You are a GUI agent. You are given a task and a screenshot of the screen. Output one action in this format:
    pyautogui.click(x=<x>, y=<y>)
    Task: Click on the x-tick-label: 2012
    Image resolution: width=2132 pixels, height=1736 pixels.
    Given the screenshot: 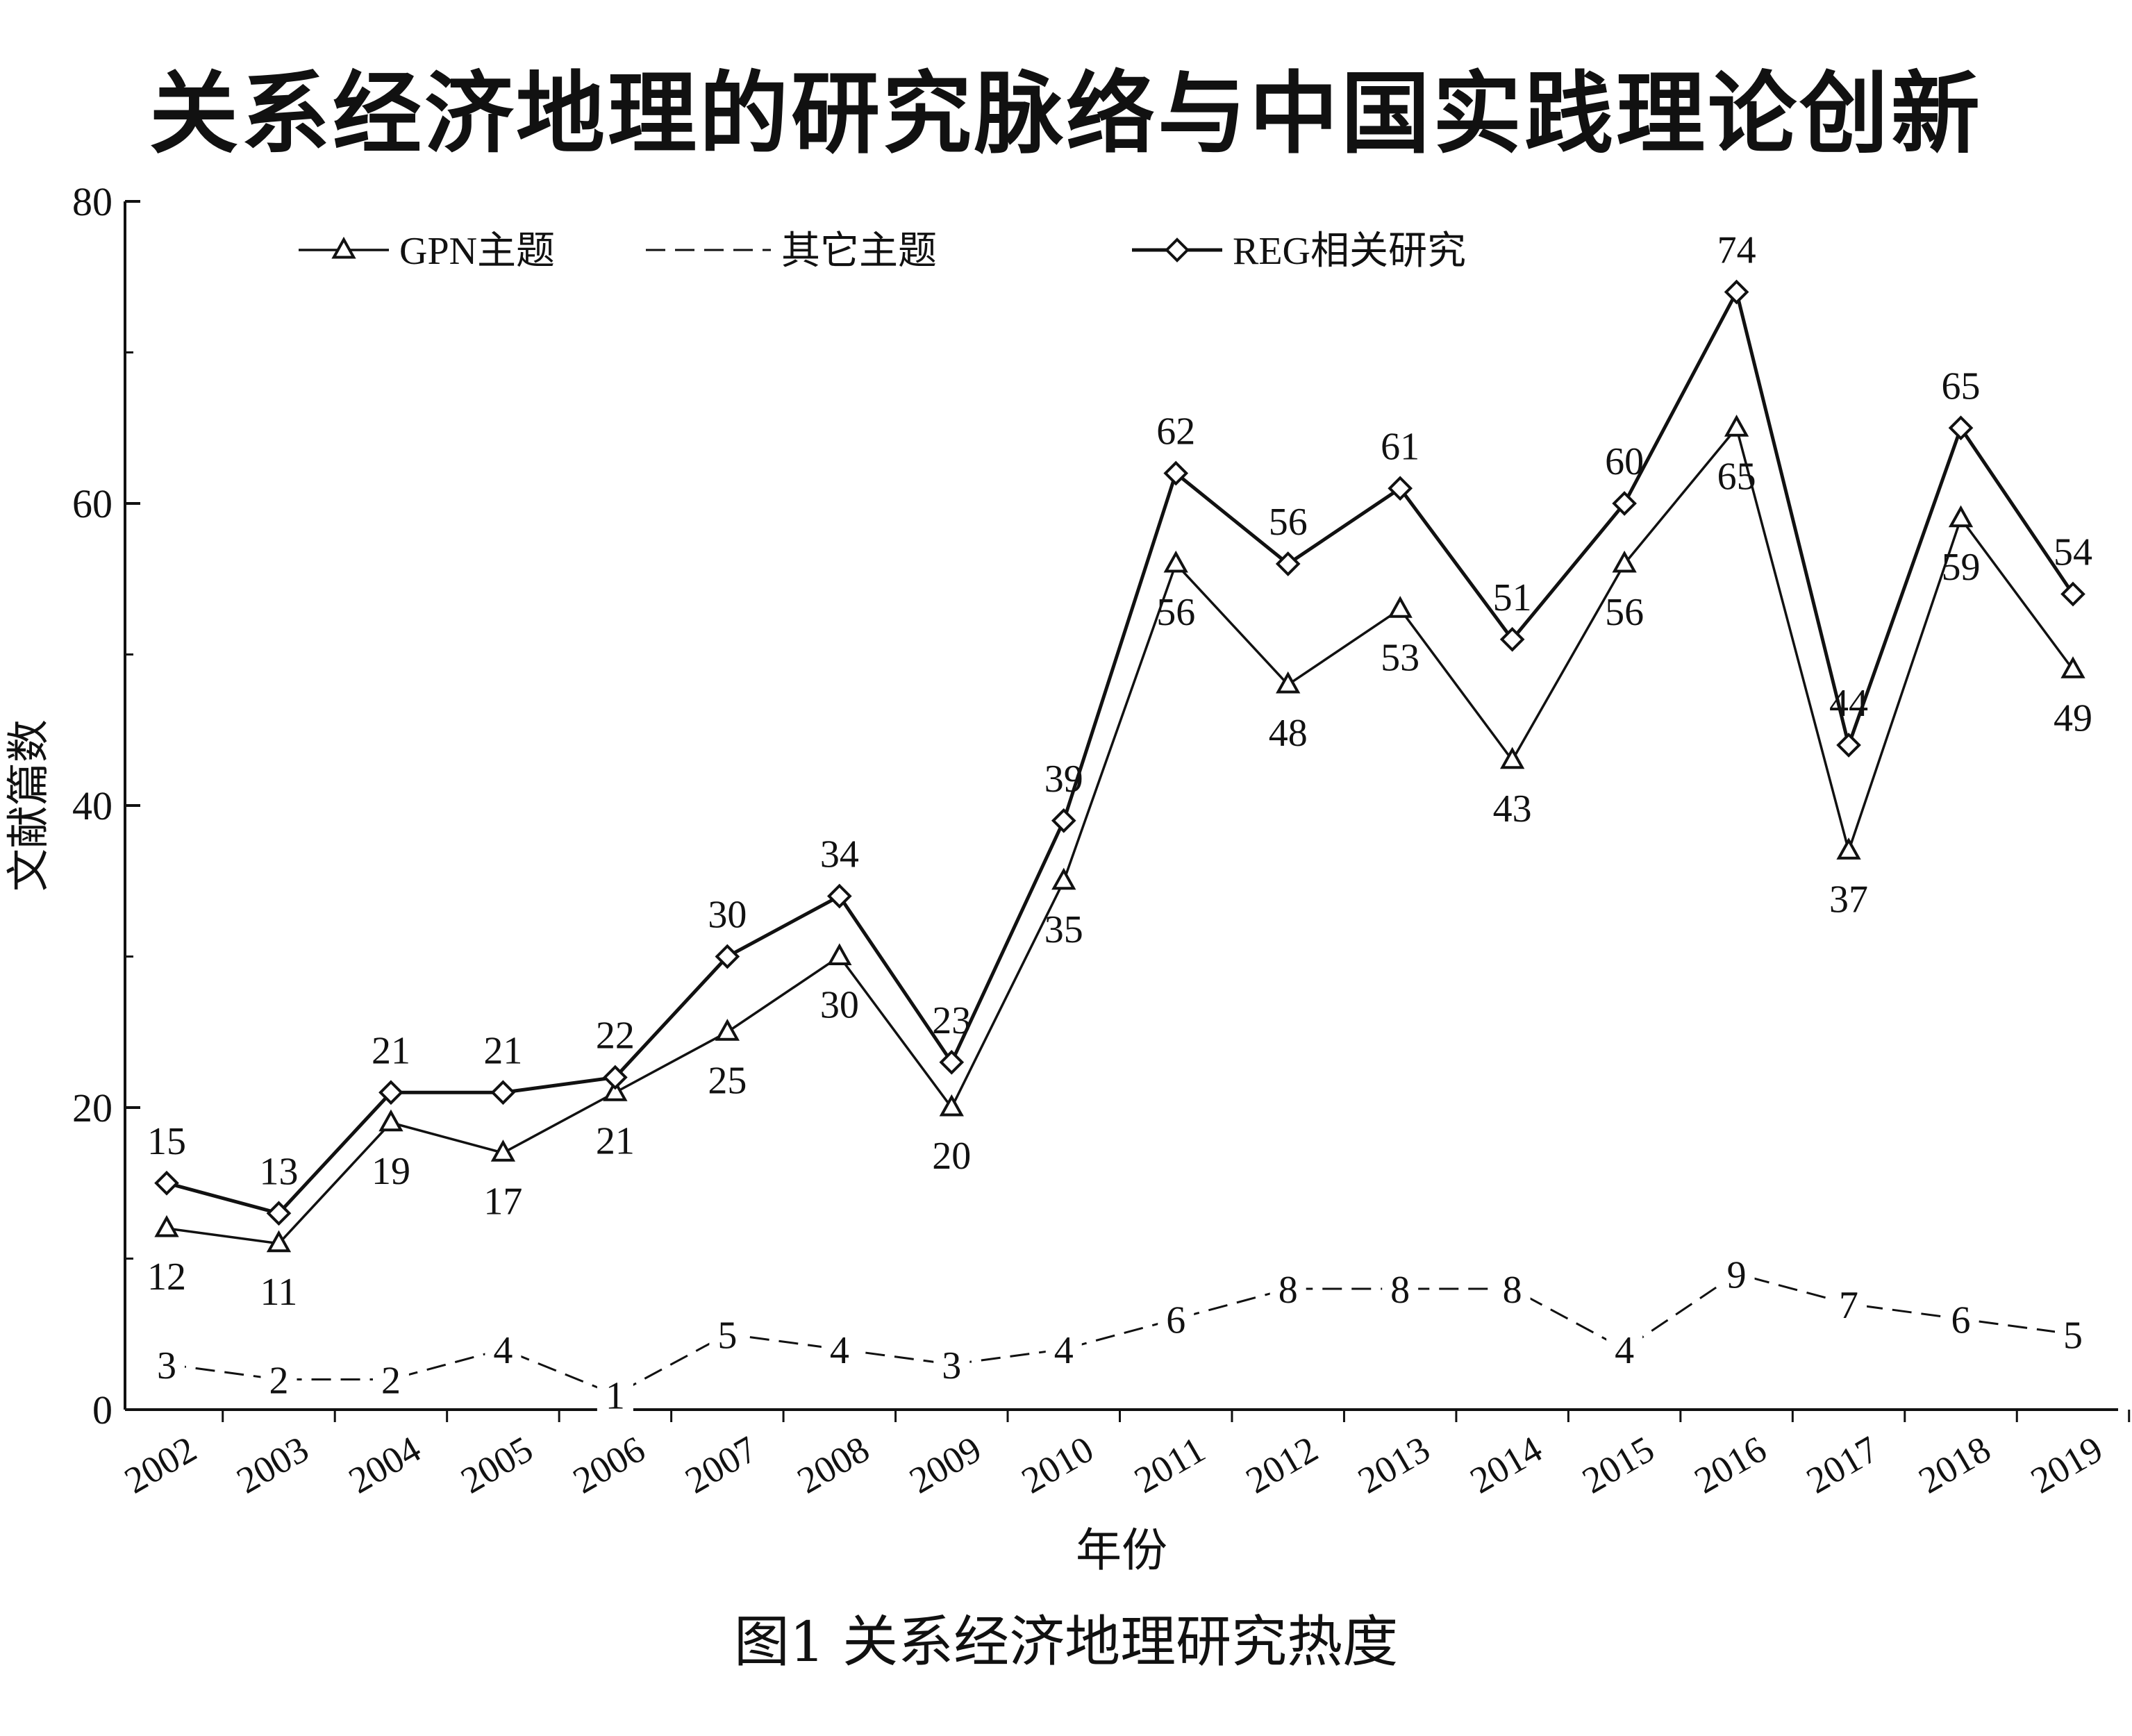 What is the action you would take?
    pyautogui.click(x=1282, y=1464)
    